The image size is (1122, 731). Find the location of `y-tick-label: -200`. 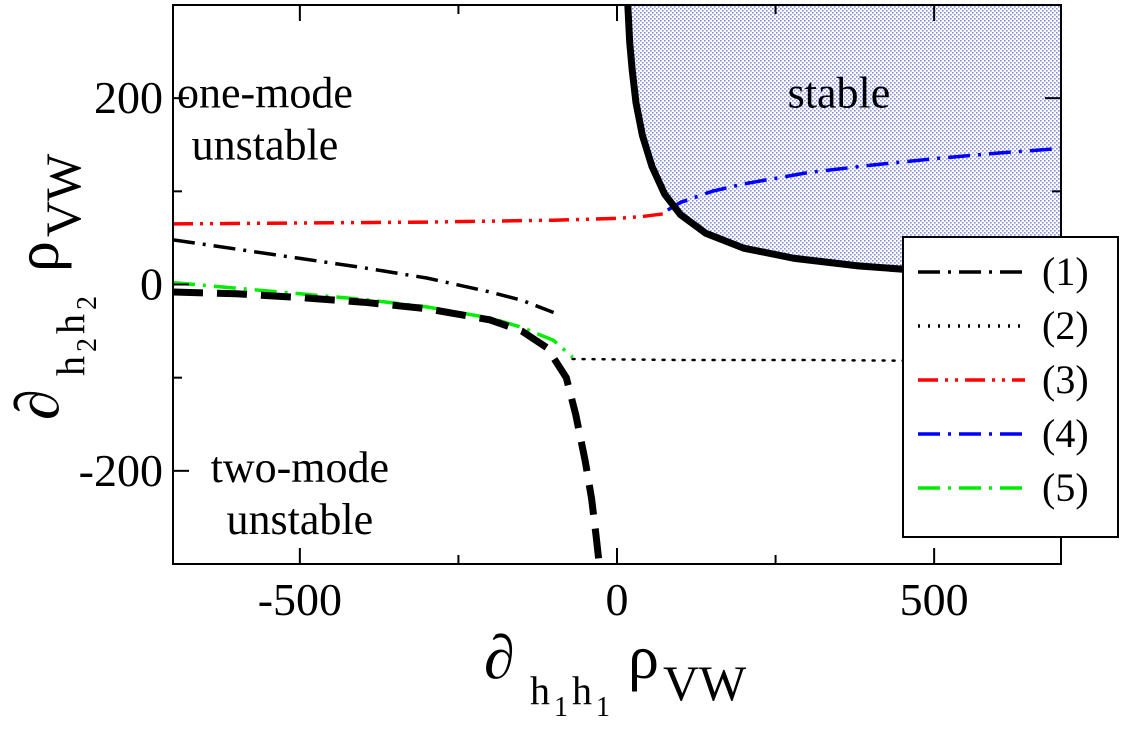

y-tick-label: -200 is located at coordinates (121, 470).